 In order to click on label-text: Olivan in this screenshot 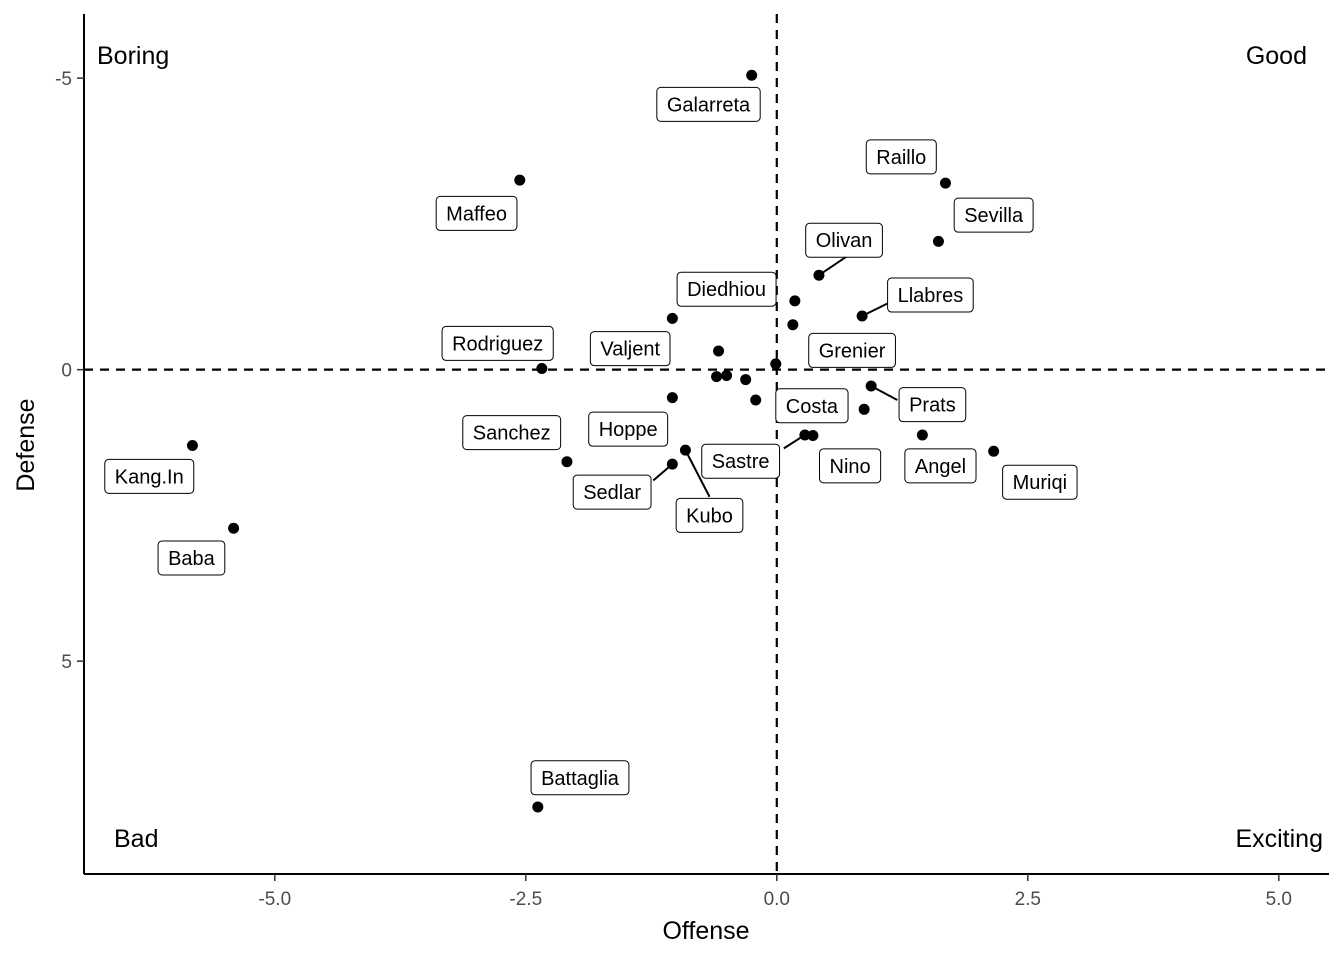, I will do `click(844, 241)`.